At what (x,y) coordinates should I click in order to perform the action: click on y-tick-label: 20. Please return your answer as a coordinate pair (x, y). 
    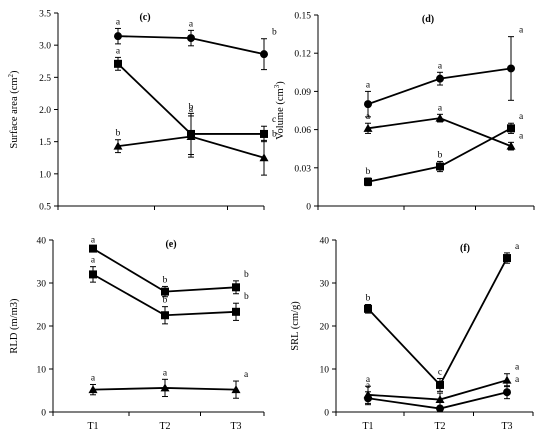
    Looking at the image, I should click on (325, 328).